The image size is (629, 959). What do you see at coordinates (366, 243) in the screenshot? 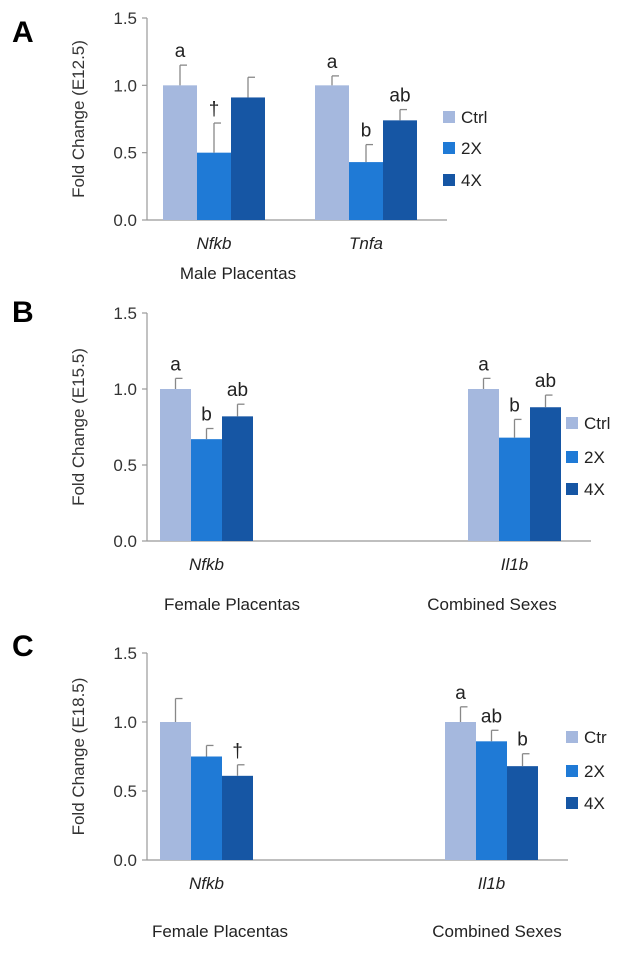
I see `x-category-label: Tnfa` at bounding box center [366, 243].